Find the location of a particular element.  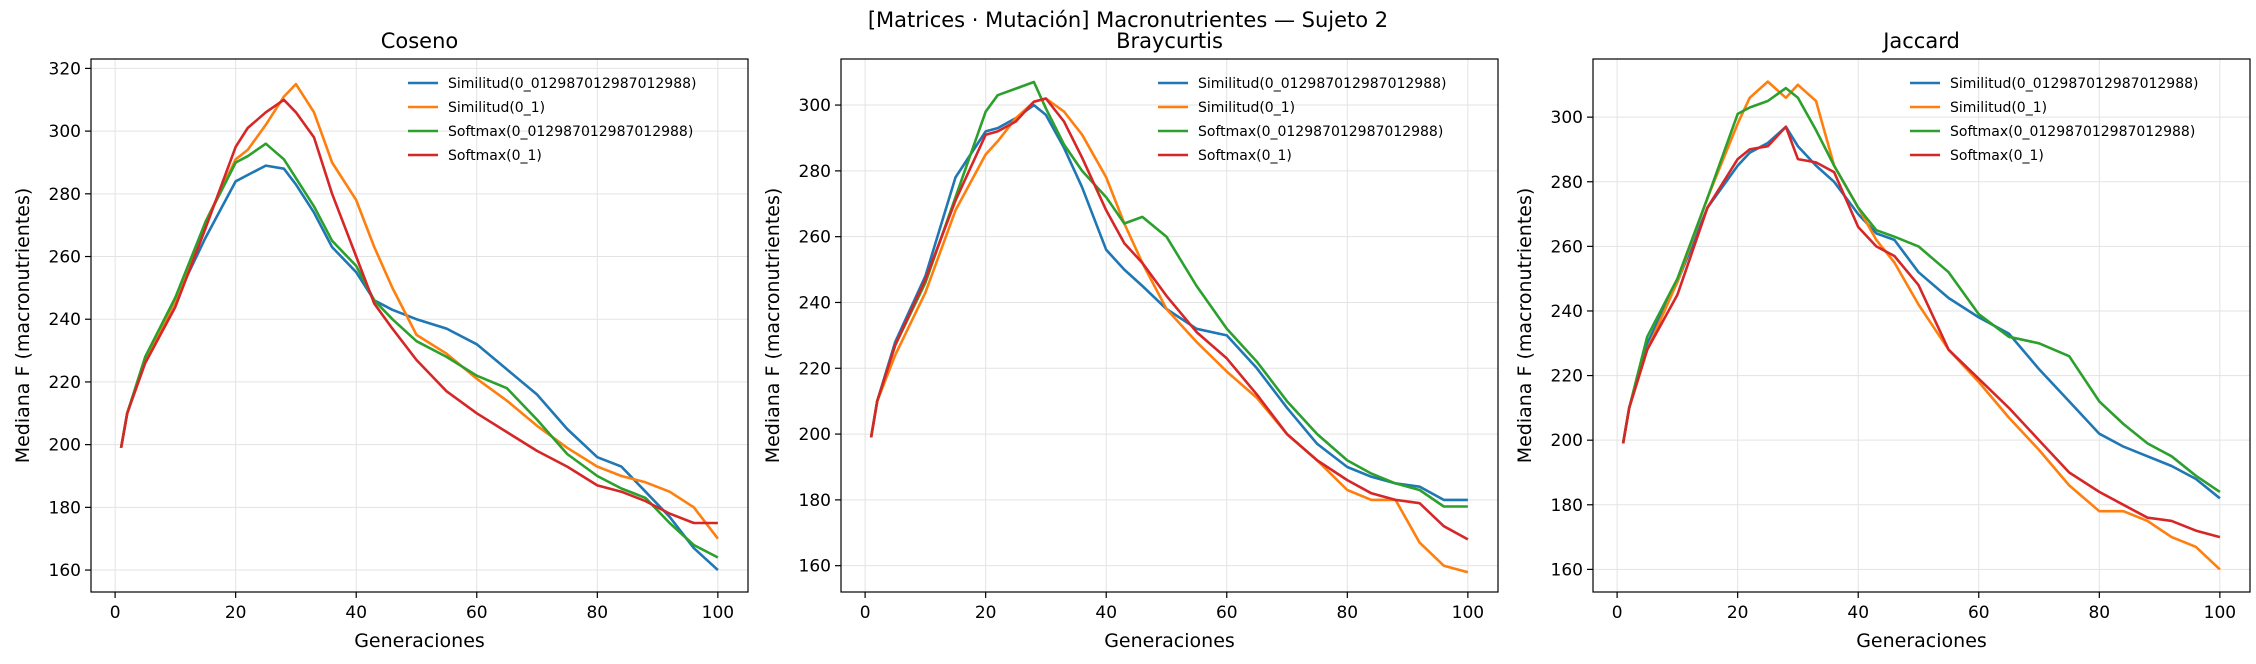

chart-title: Braycurtis is located at coordinates (1169, 41).